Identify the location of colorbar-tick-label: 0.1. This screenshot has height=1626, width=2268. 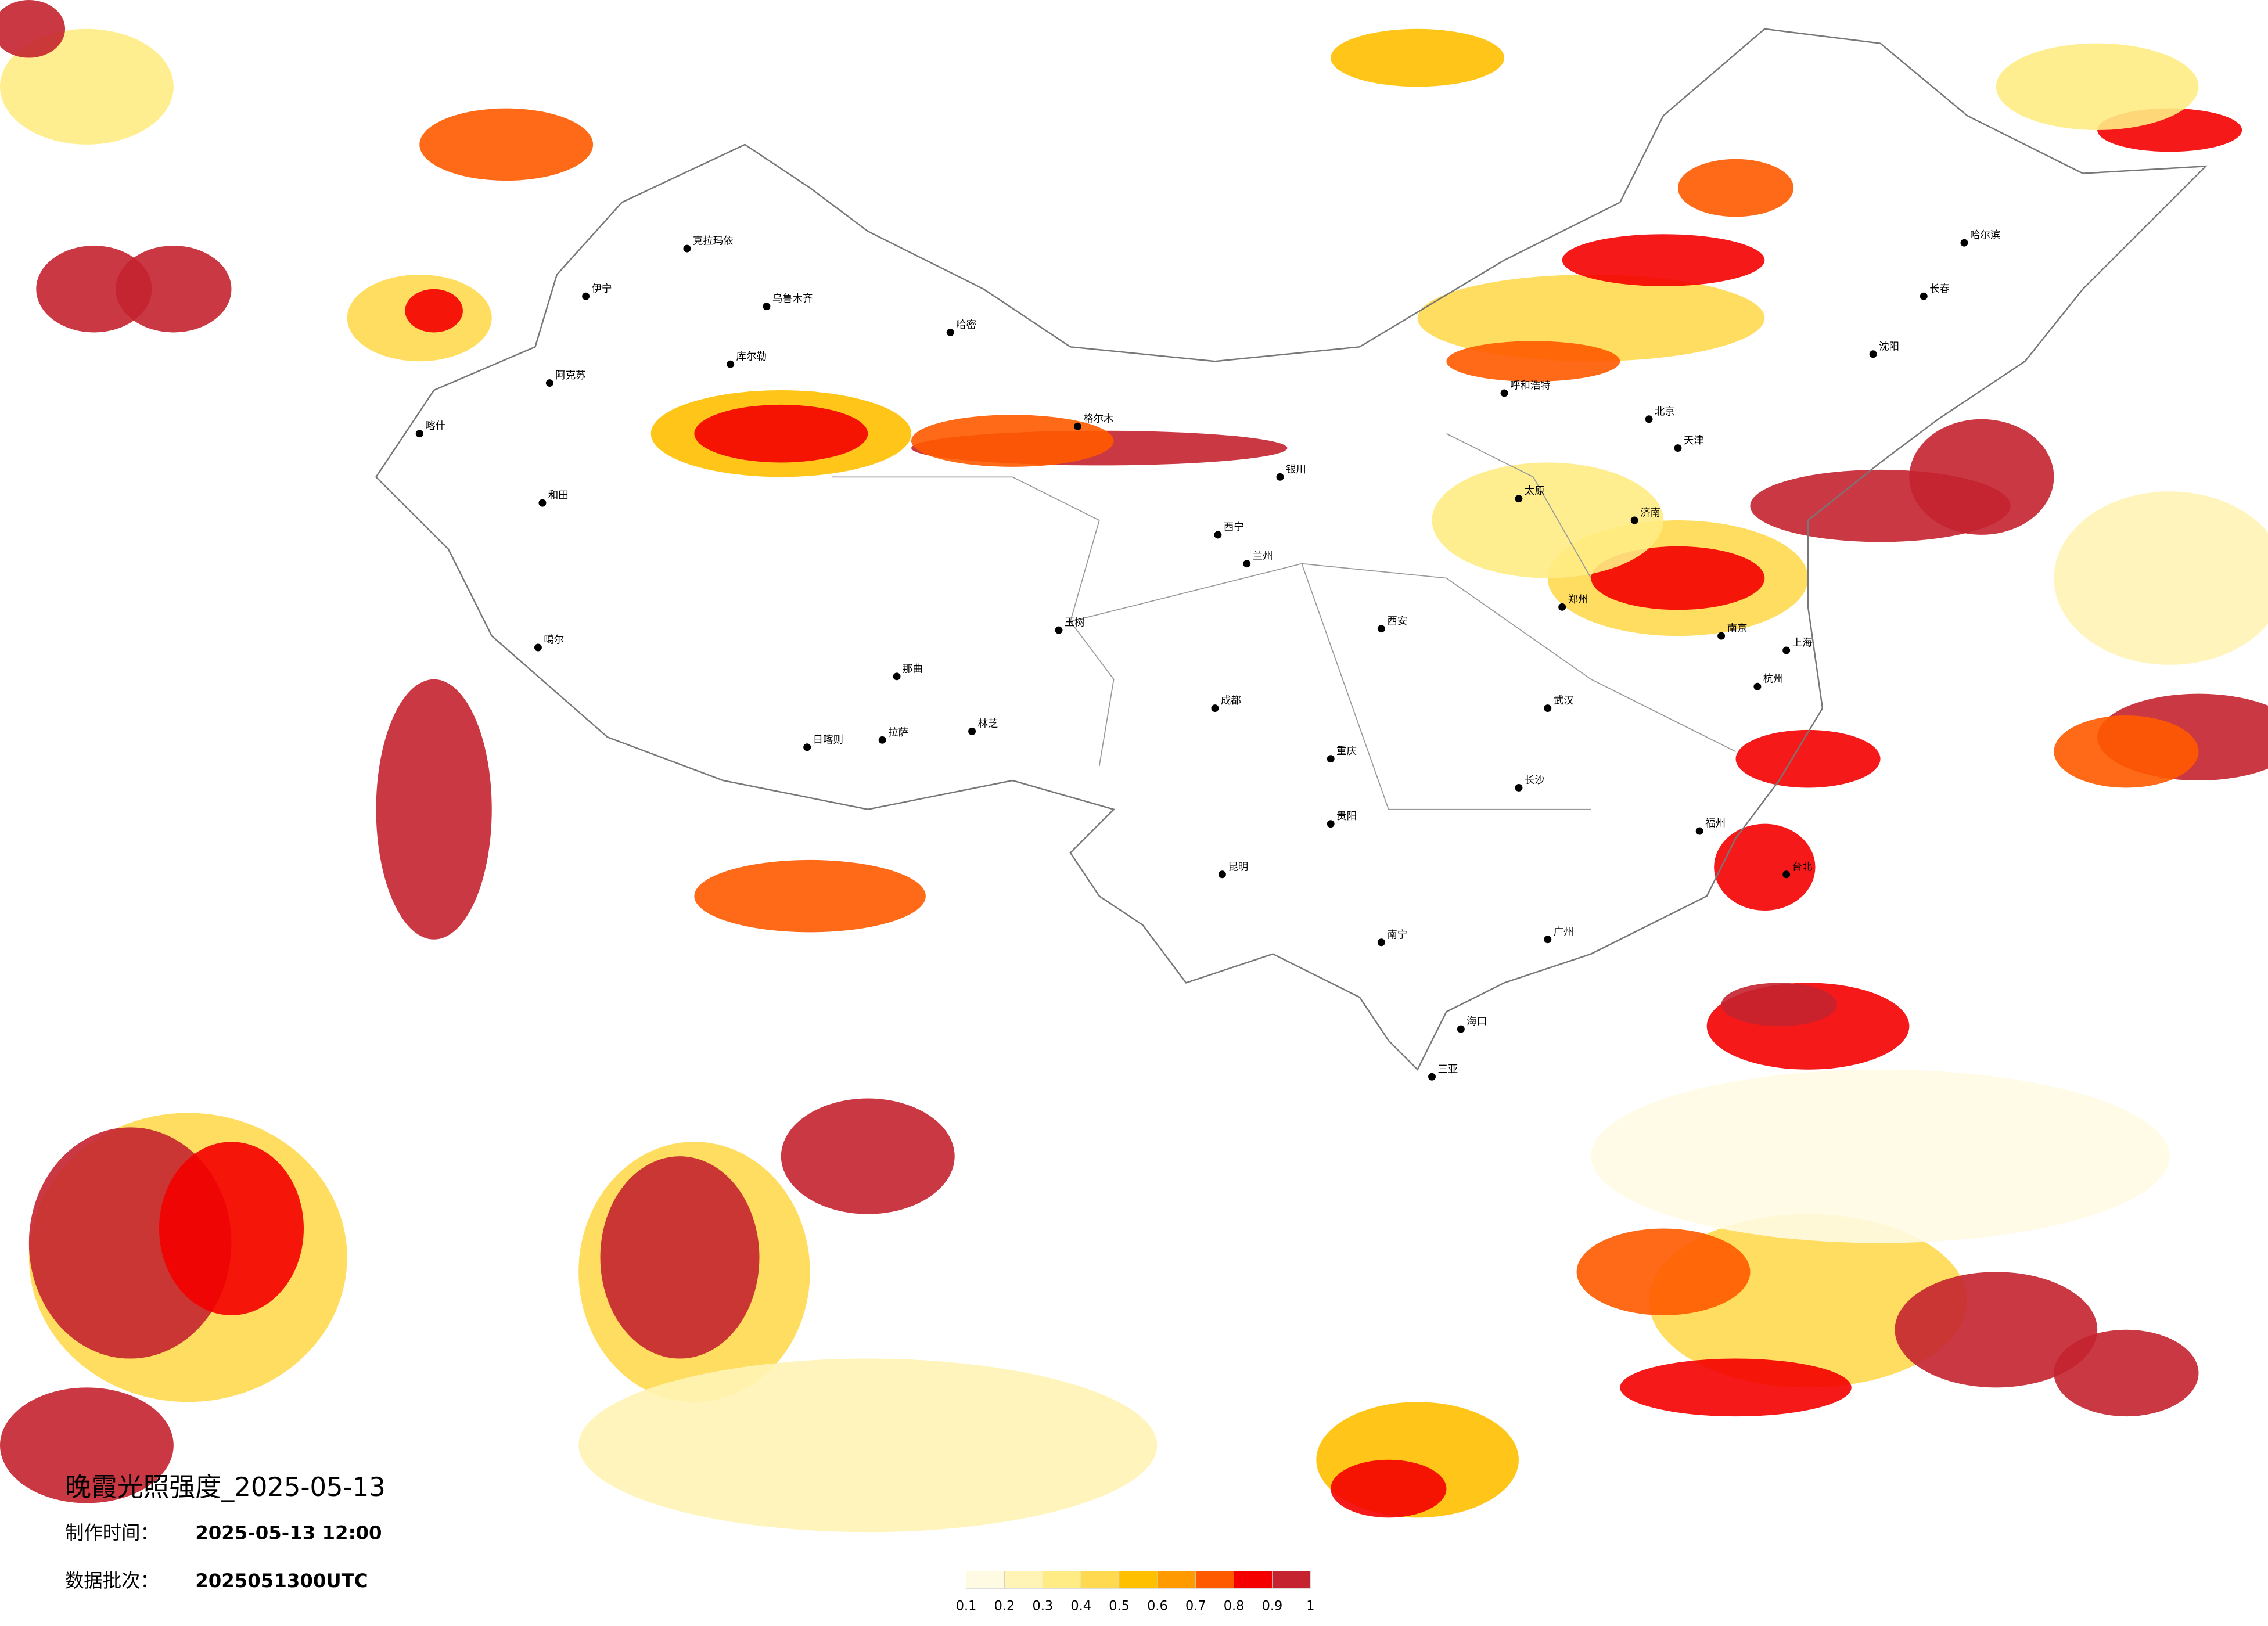
(966, 1606).